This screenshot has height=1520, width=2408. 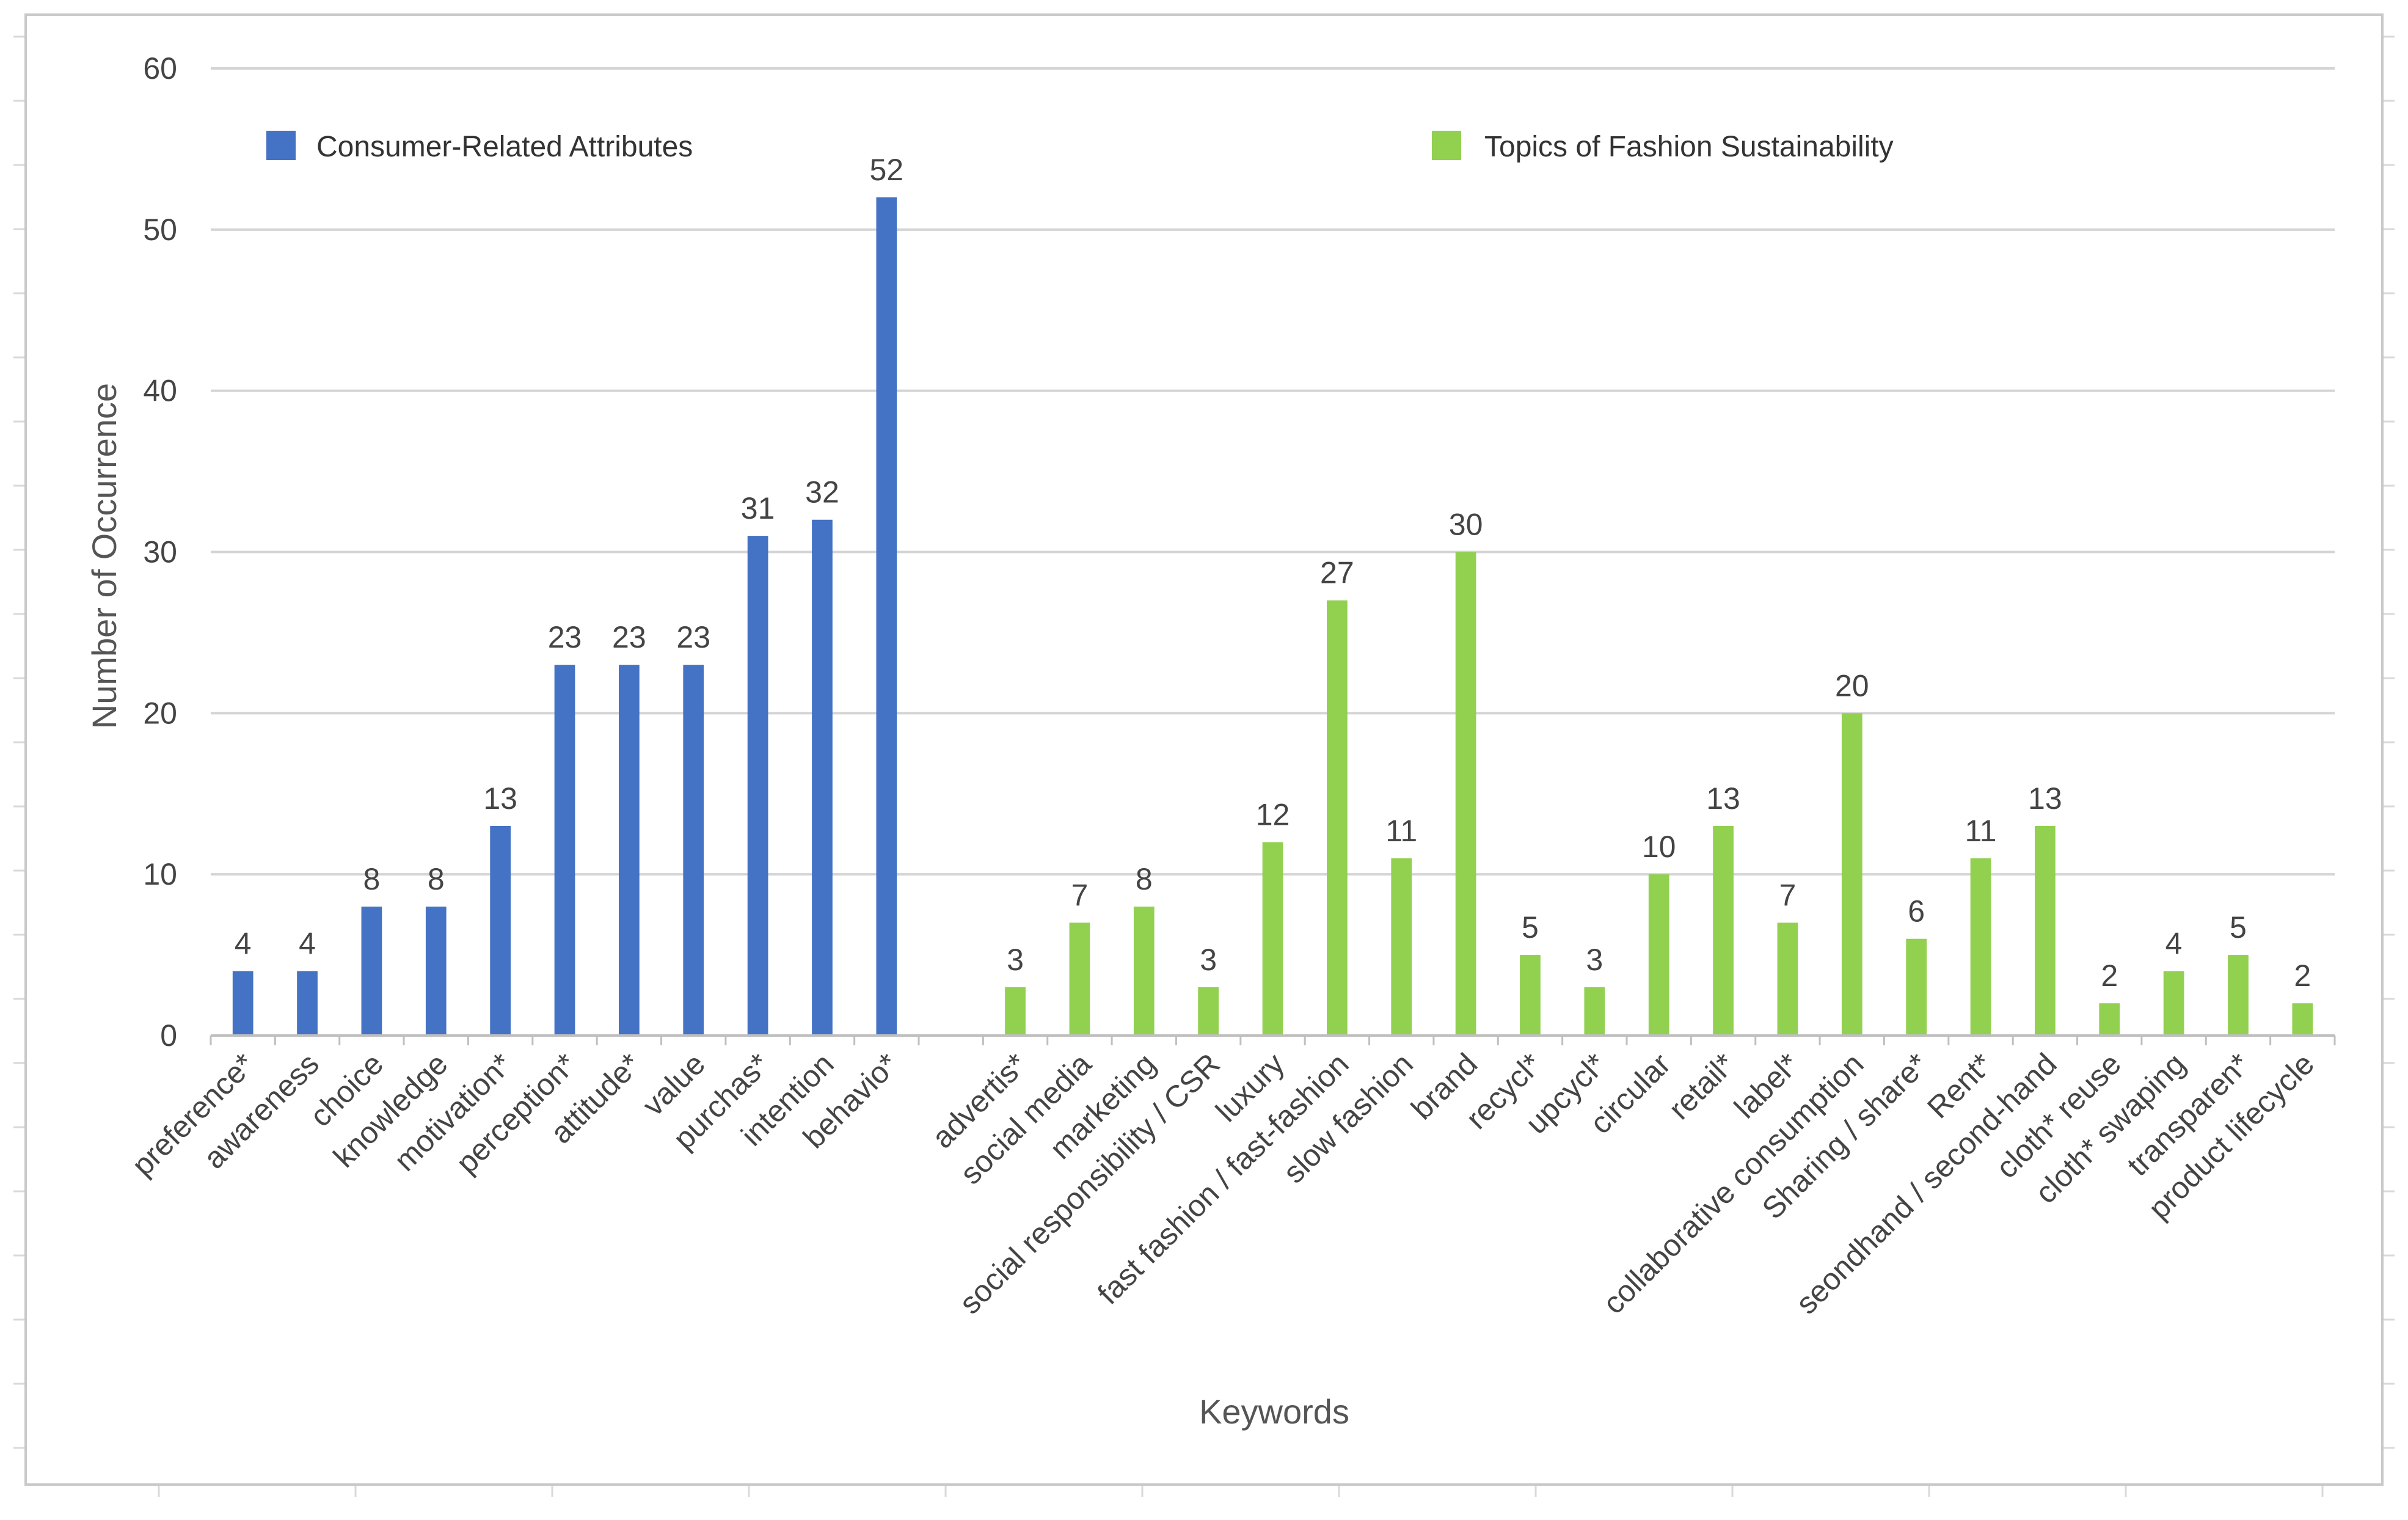 What do you see at coordinates (504, 147) in the screenshot?
I see `legend-label-consumer: Consumer-Related Attributes` at bounding box center [504, 147].